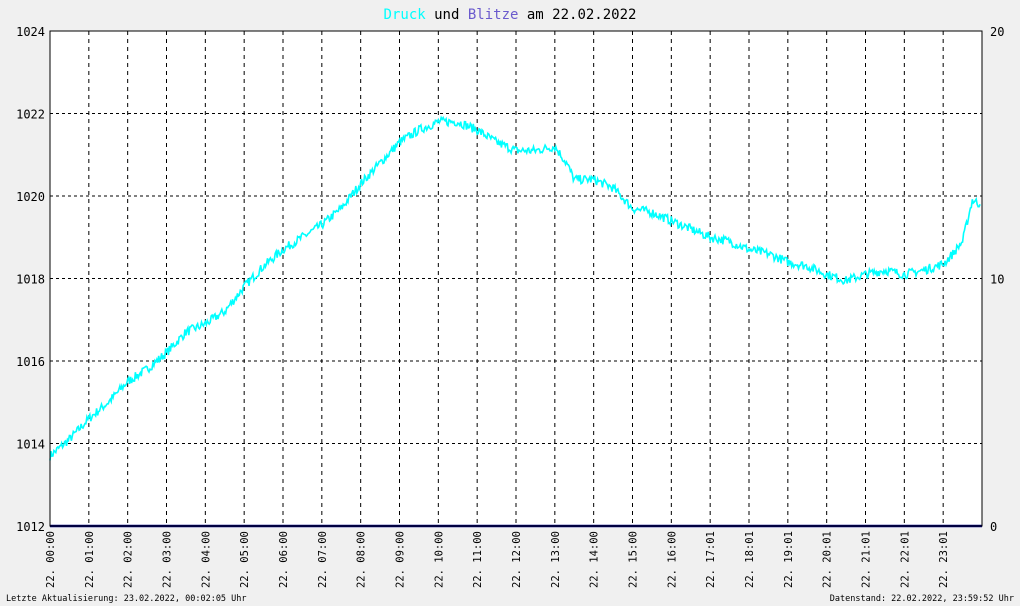 Image resolution: width=1020 pixels, height=606 pixels. Describe the element at coordinates (993, 527) in the screenshot. I see `y-right-tick-label: 0` at that location.